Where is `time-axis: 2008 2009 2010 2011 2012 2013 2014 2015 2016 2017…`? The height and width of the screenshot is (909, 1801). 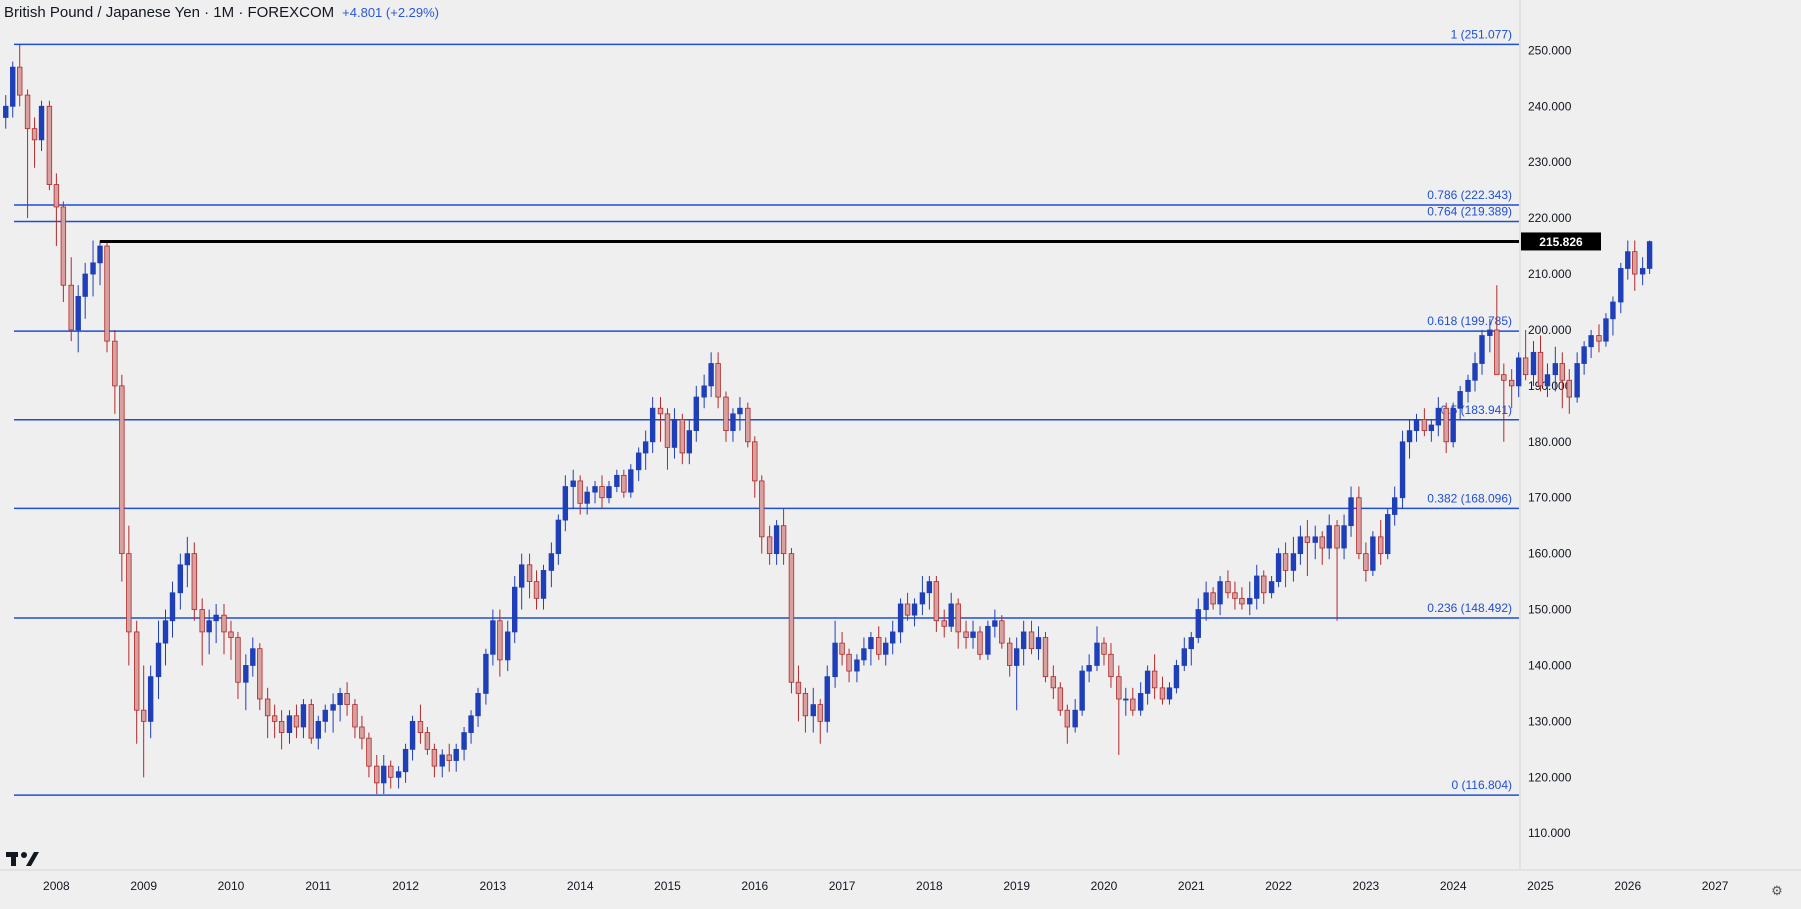
time-axis: 2008 2009 2010 2011 2012 2013 2014 2015 2016 2017… is located at coordinates (900, 881).